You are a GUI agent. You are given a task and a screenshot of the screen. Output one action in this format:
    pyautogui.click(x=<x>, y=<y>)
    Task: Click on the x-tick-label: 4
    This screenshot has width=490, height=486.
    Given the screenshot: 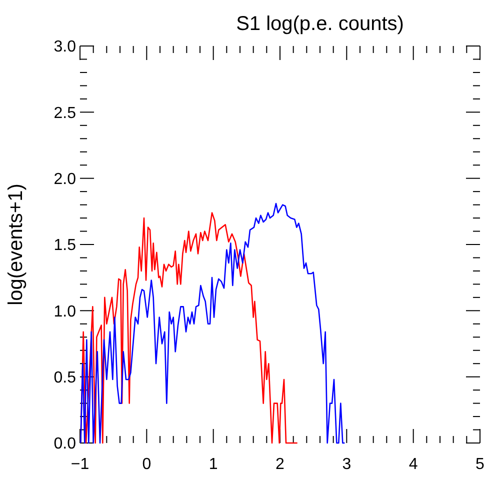 What is the action you would take?
    pyautogui.click(x=413, y=464)
    